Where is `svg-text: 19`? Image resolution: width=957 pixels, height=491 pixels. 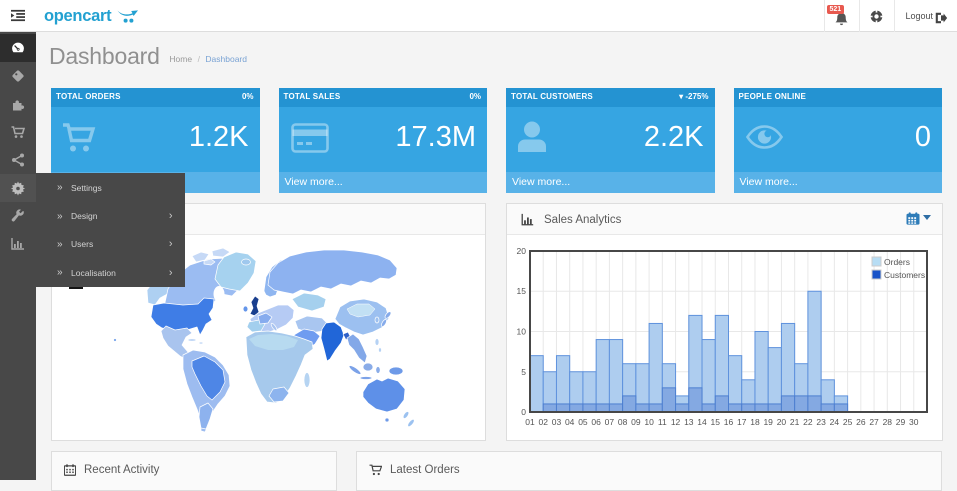
svg-text: 19 is located at coordinates (768, 422).